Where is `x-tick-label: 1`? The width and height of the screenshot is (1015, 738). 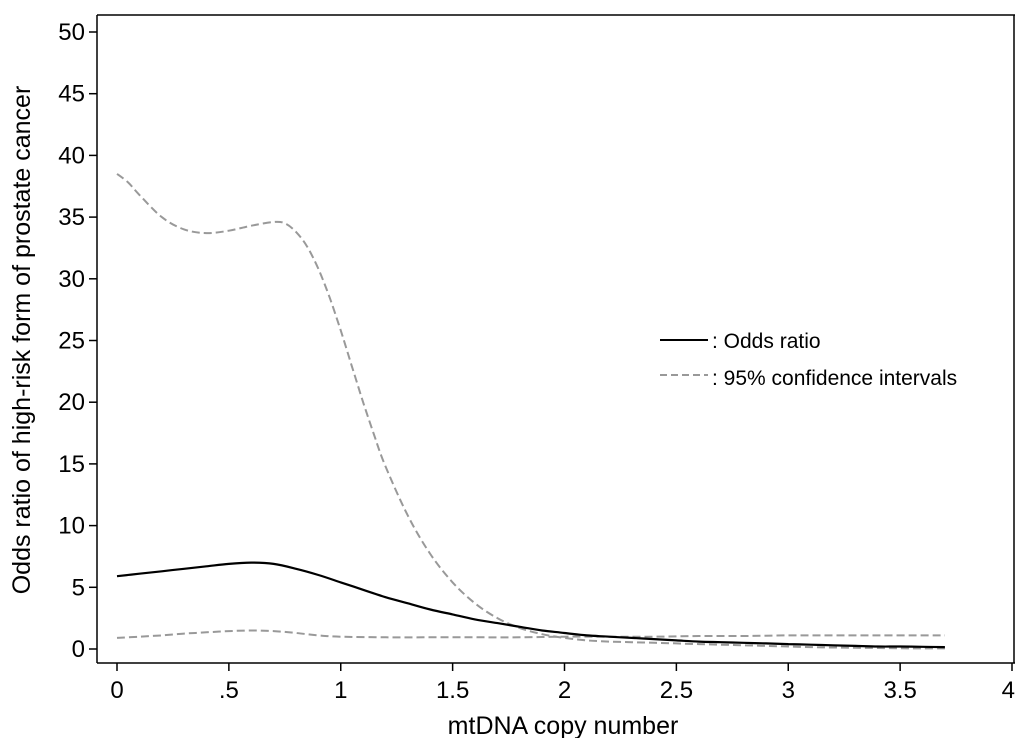
x-tick-label: 1 is located at coordinates (340, 690).